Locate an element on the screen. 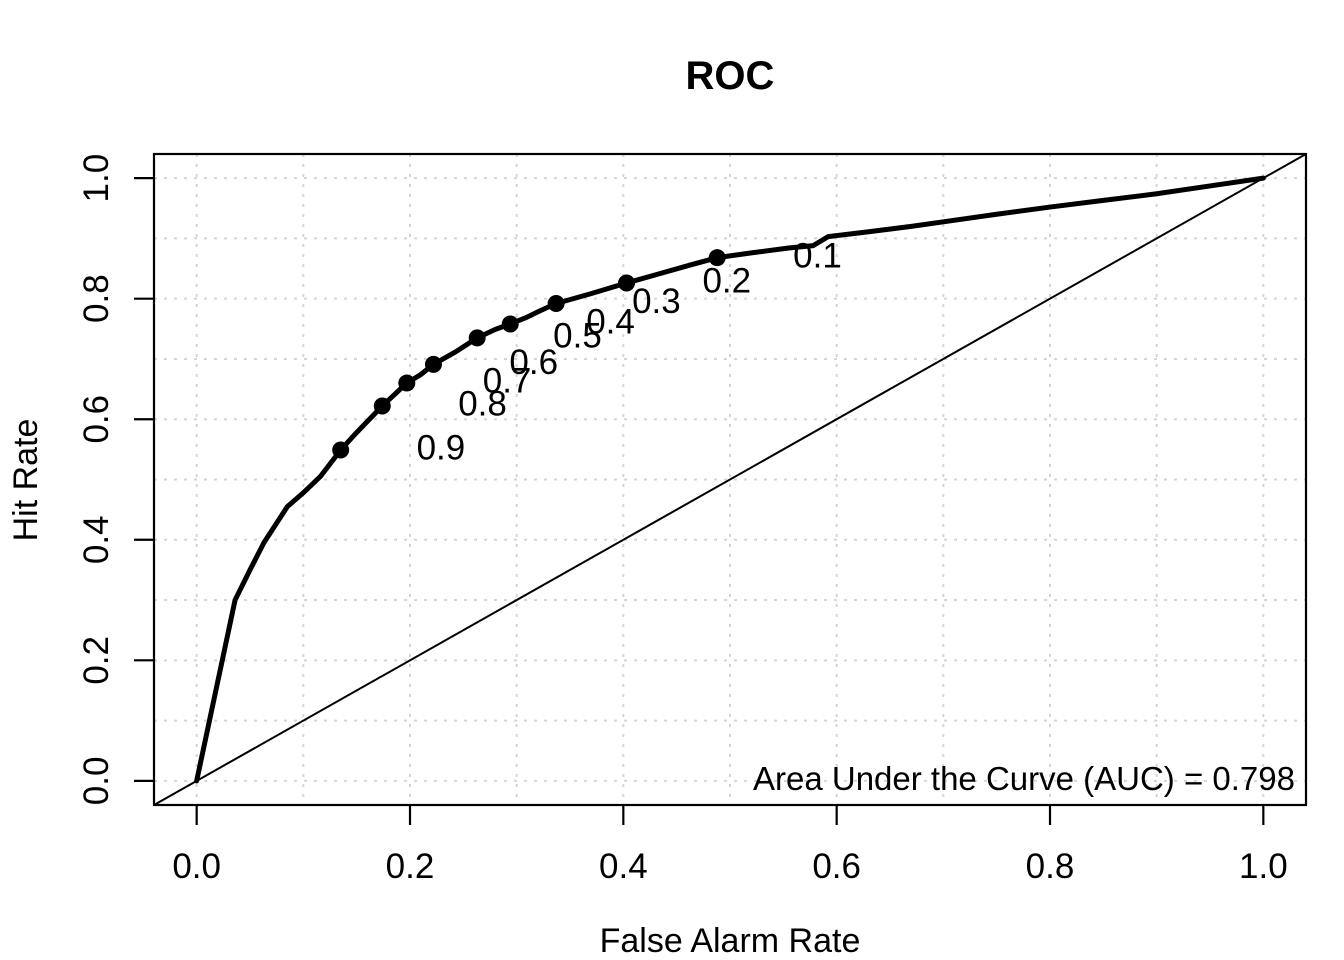 This screenshot has width=1344, height=960. x-axis: 0.0 0.2 0.4 0.6 0.8 1.0 is located at coordinates (730, 845).